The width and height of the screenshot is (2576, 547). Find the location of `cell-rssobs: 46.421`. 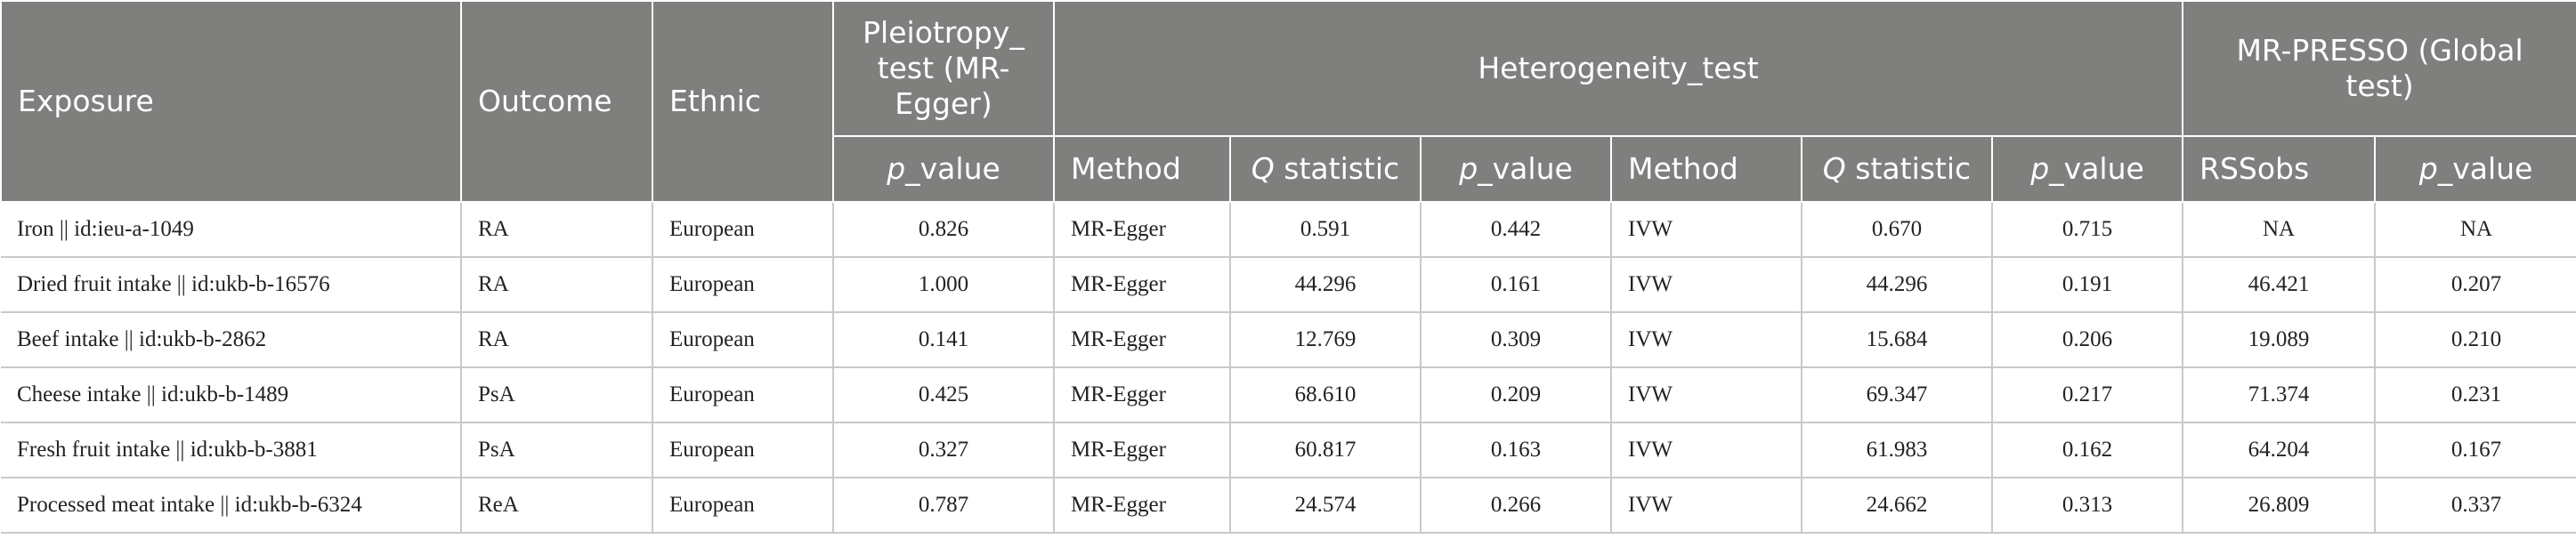

cell-rssobs: 46.421 is located at coordinates (2279, 285).